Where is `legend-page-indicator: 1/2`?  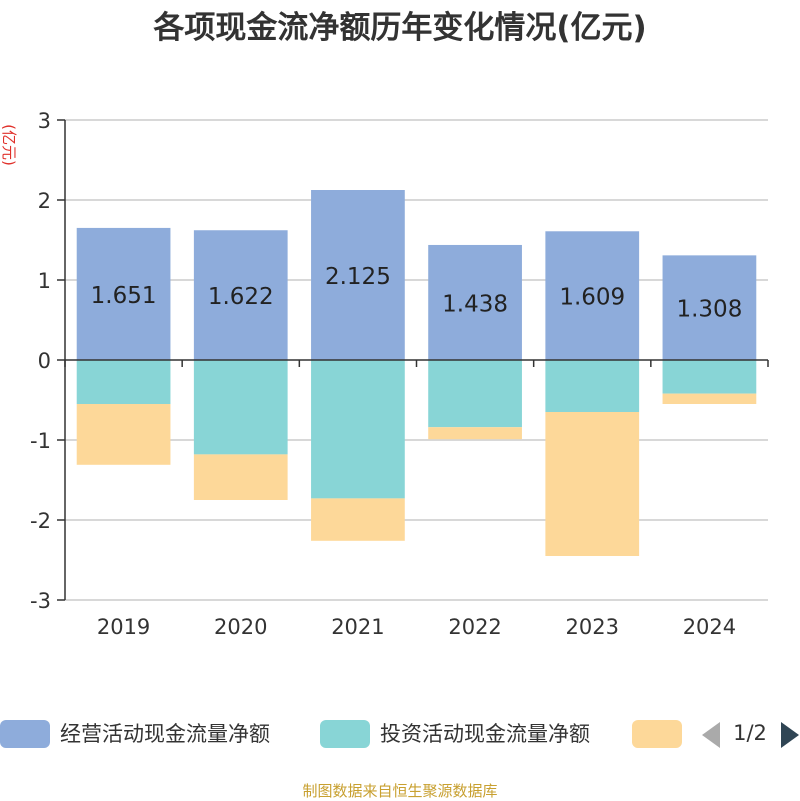
legend-page-indicator: 1/2 is located at coordinates (750, 733).